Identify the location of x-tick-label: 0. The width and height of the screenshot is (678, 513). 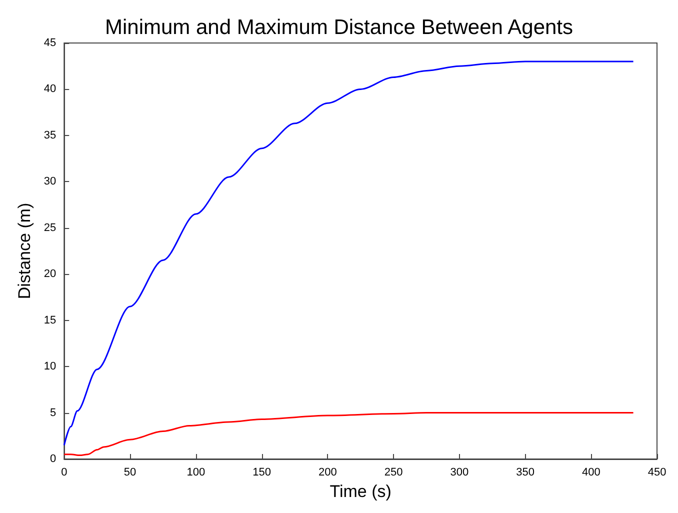
(64, 472).